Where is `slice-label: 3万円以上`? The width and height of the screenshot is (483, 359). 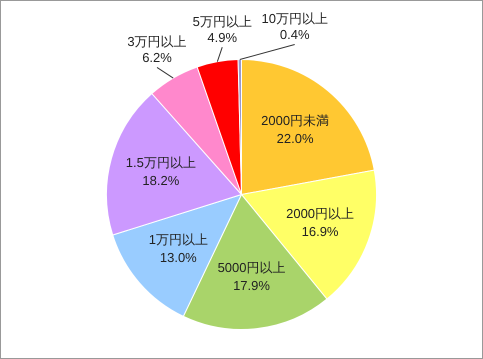 slice-label: 3万円以上 is located at coordinates (157, 42).